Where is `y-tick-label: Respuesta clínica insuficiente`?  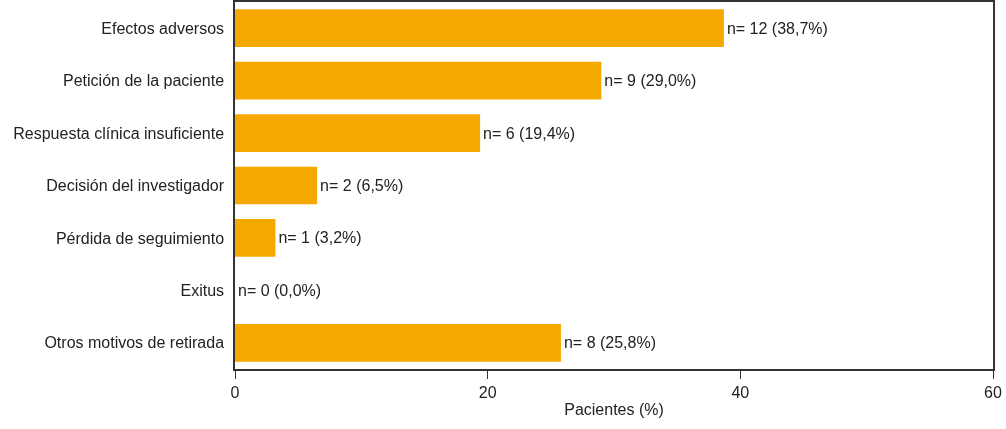
y-tick-label: Respuesta clínica insuficiente is located at coordinates (119, 133).